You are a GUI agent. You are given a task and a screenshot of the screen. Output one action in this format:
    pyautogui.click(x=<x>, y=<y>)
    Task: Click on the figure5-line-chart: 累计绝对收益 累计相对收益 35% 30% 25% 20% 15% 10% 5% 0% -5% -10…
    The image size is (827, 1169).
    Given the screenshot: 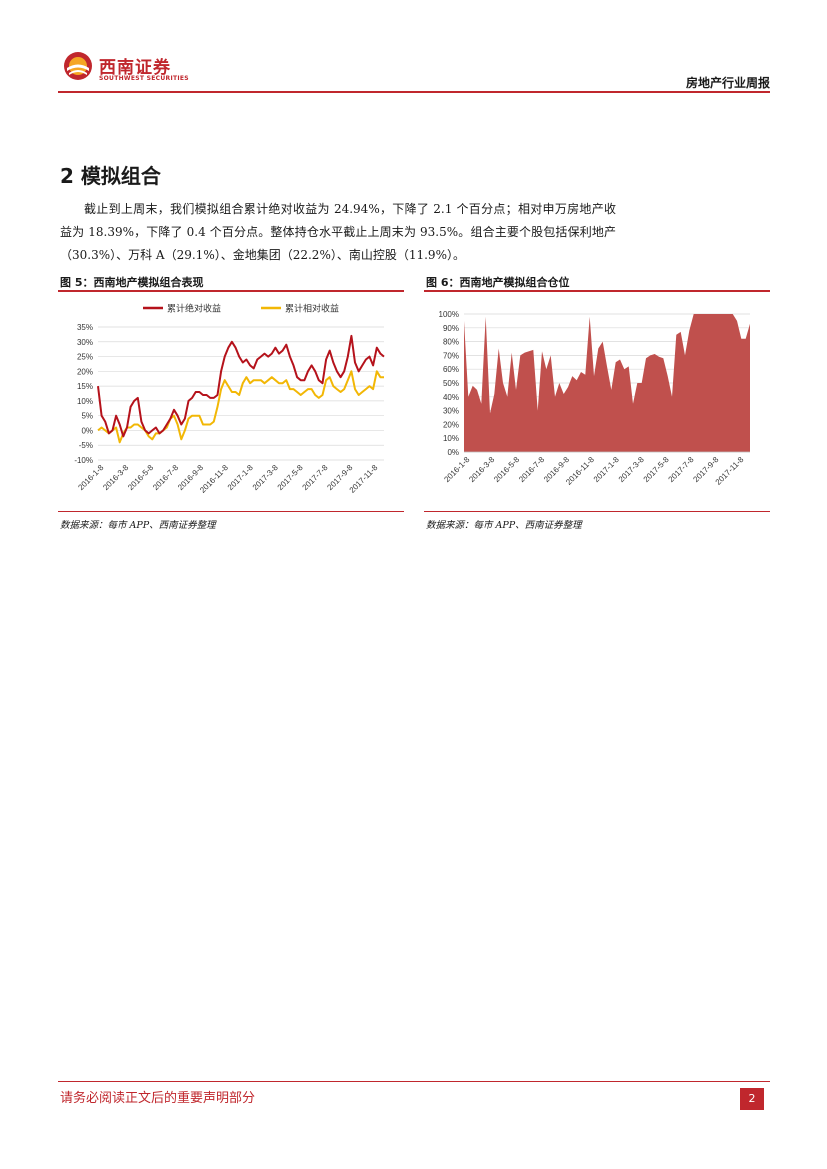 What is the action you would take?
    pyautogui.click(x=229, y=399)
    